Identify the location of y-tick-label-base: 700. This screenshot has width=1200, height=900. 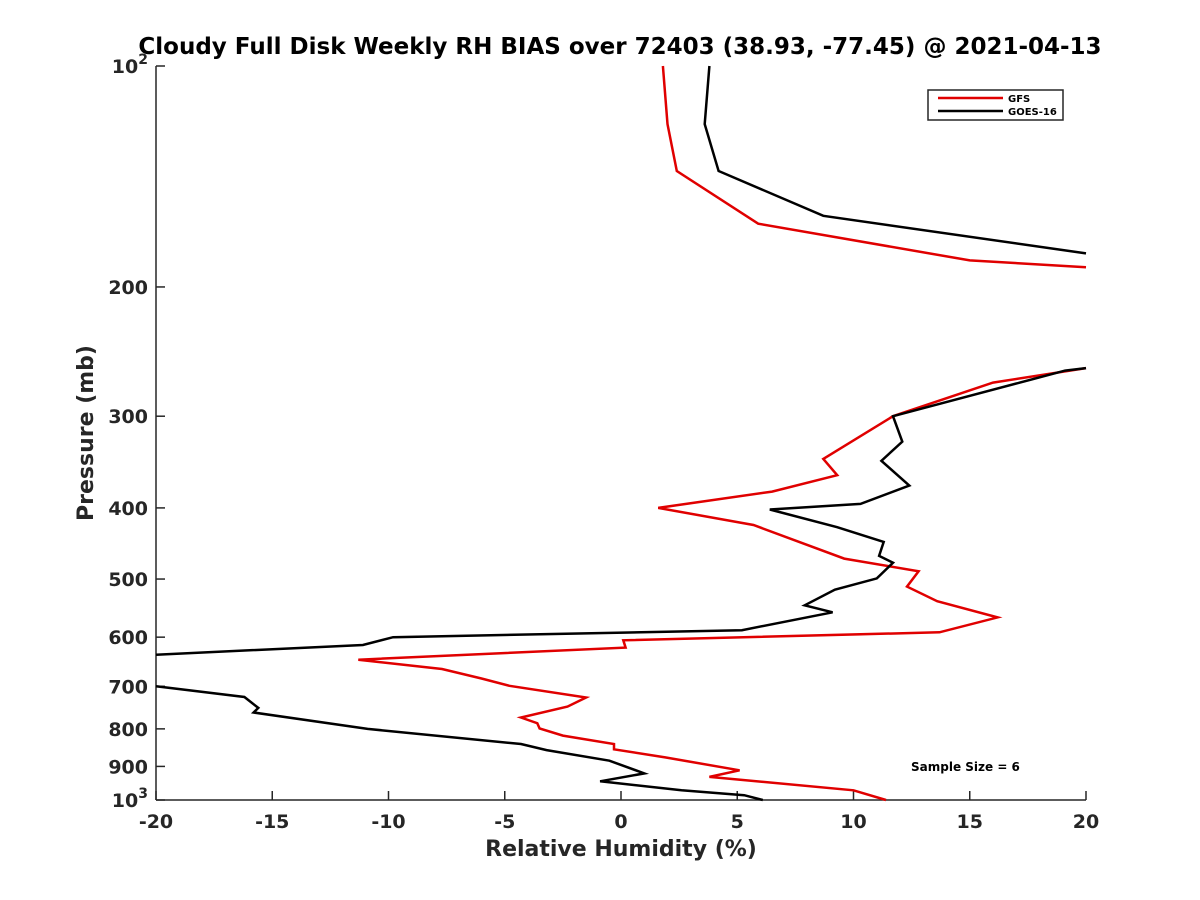
(128, 687).